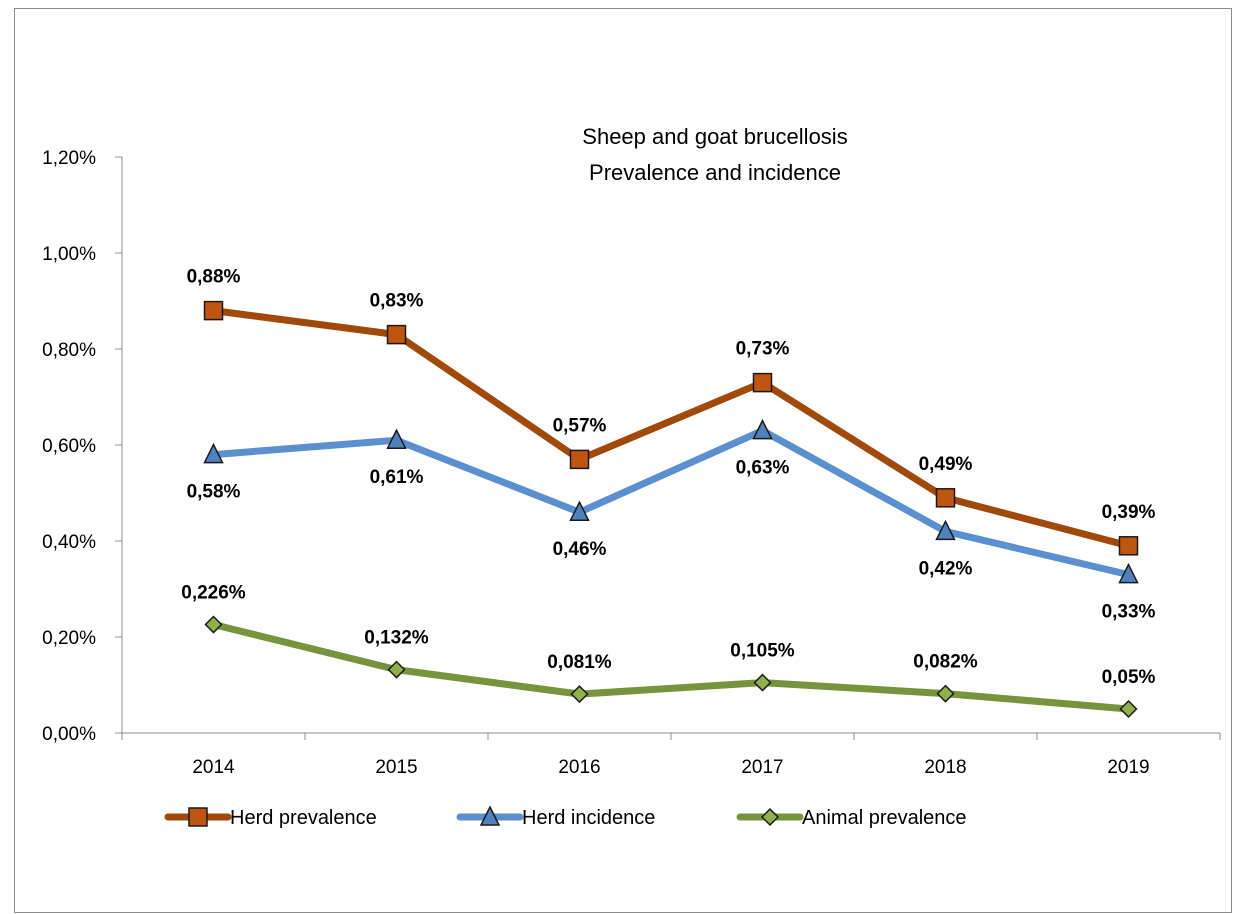 This screenshot has width=1233, height=914. Describe the element at coordinates (1128, 767) in the screenshot. I see `x-tick-label: 2019` at that location.